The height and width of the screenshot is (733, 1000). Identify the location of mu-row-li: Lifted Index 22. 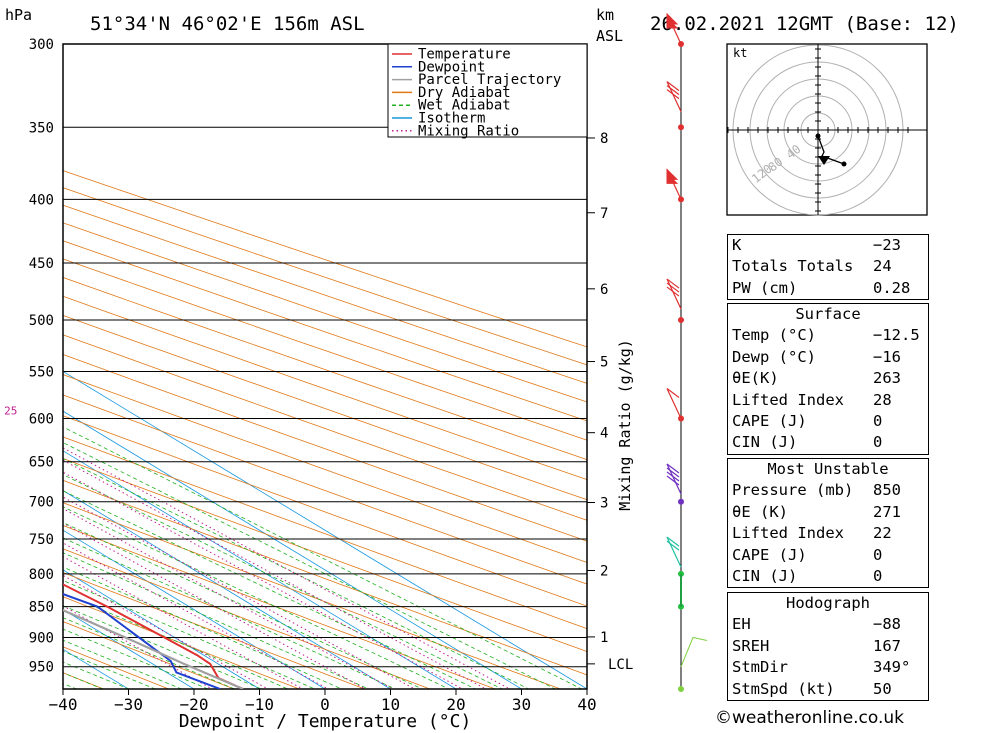
(812, 533).